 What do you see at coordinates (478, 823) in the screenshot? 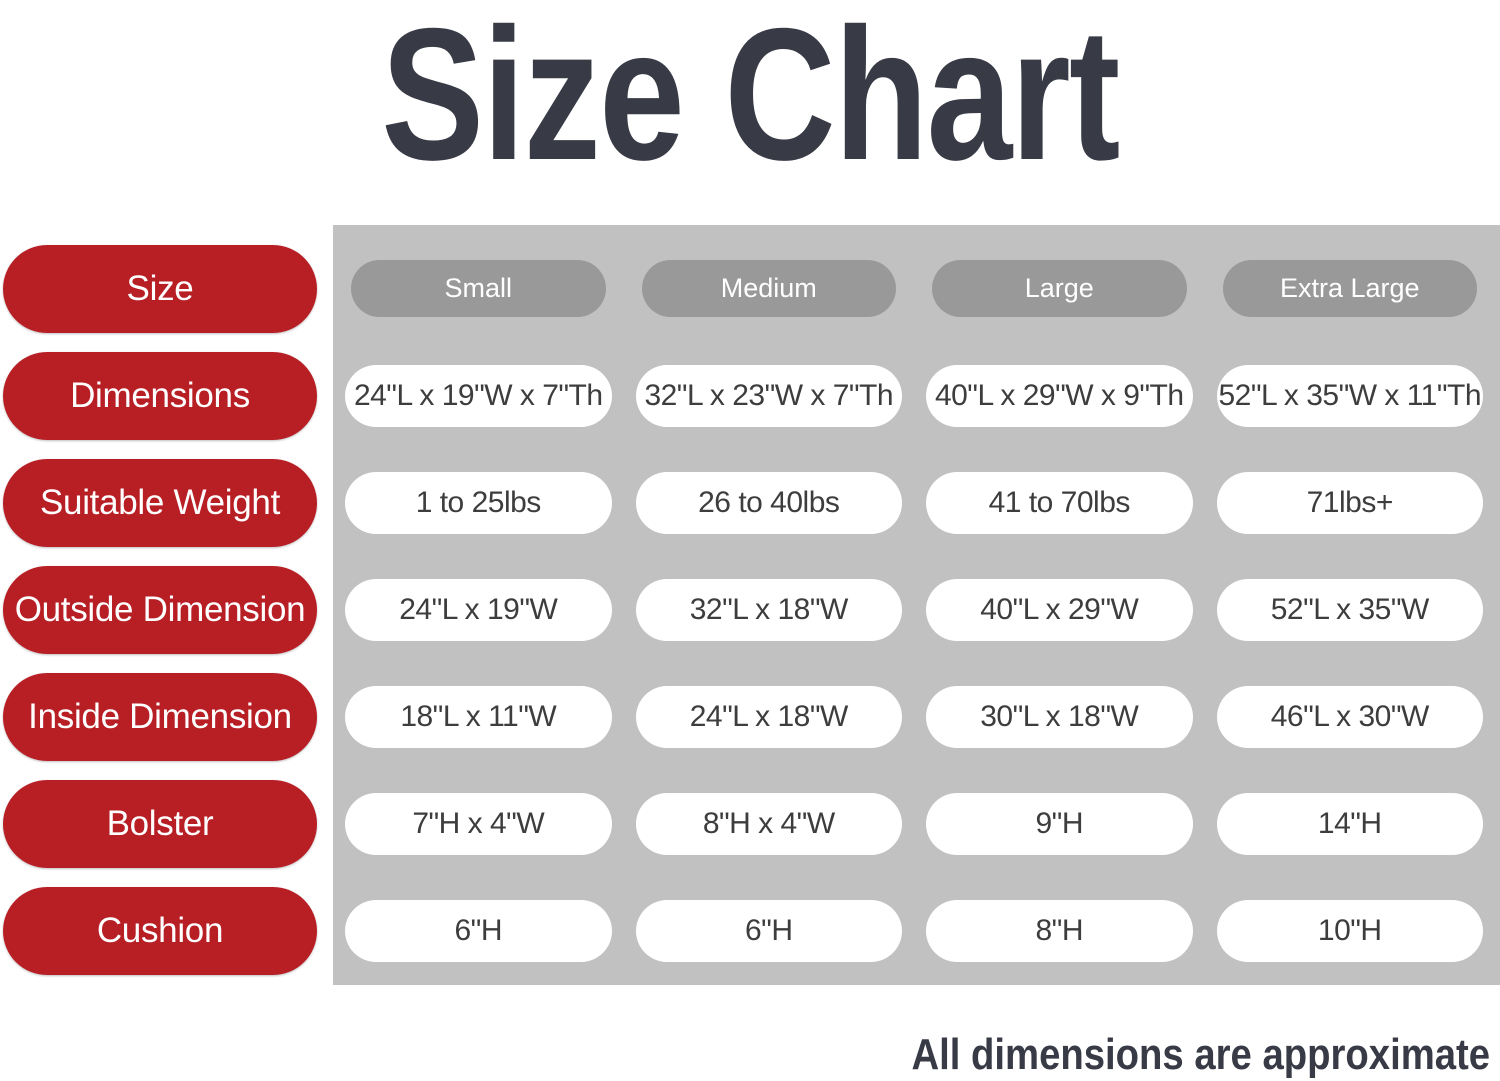
I see `cell-bolster-small: 7"H x 4"W` at bounding box center [478, 823].